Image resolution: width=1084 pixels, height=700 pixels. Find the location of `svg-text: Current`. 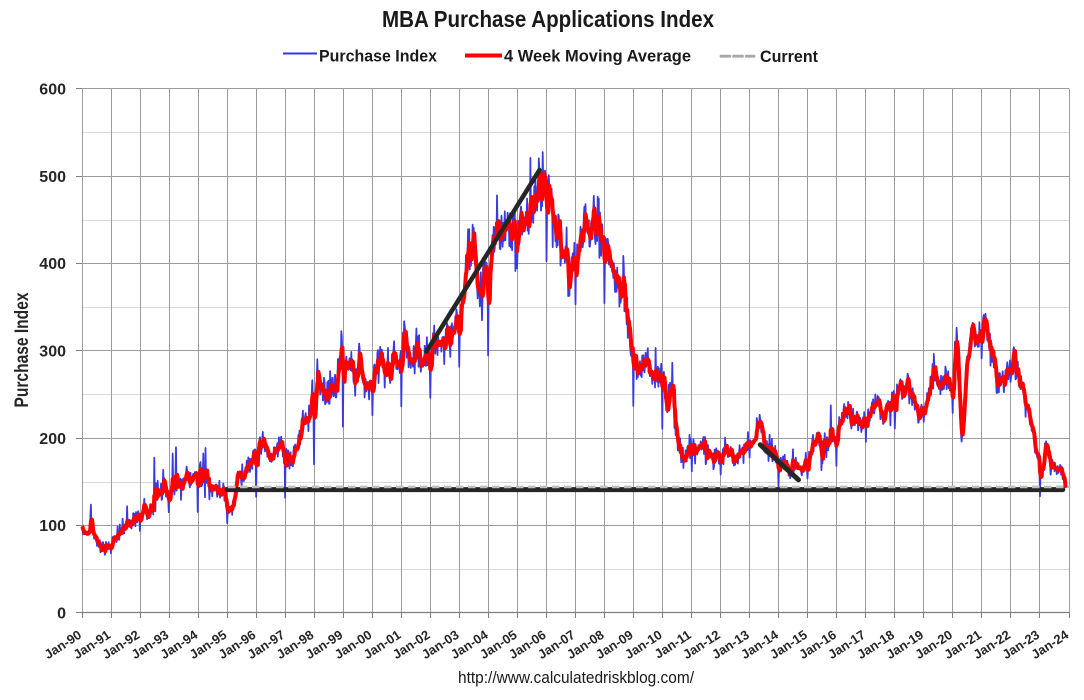

svg-text: Current is located at coordinates (789, 56).